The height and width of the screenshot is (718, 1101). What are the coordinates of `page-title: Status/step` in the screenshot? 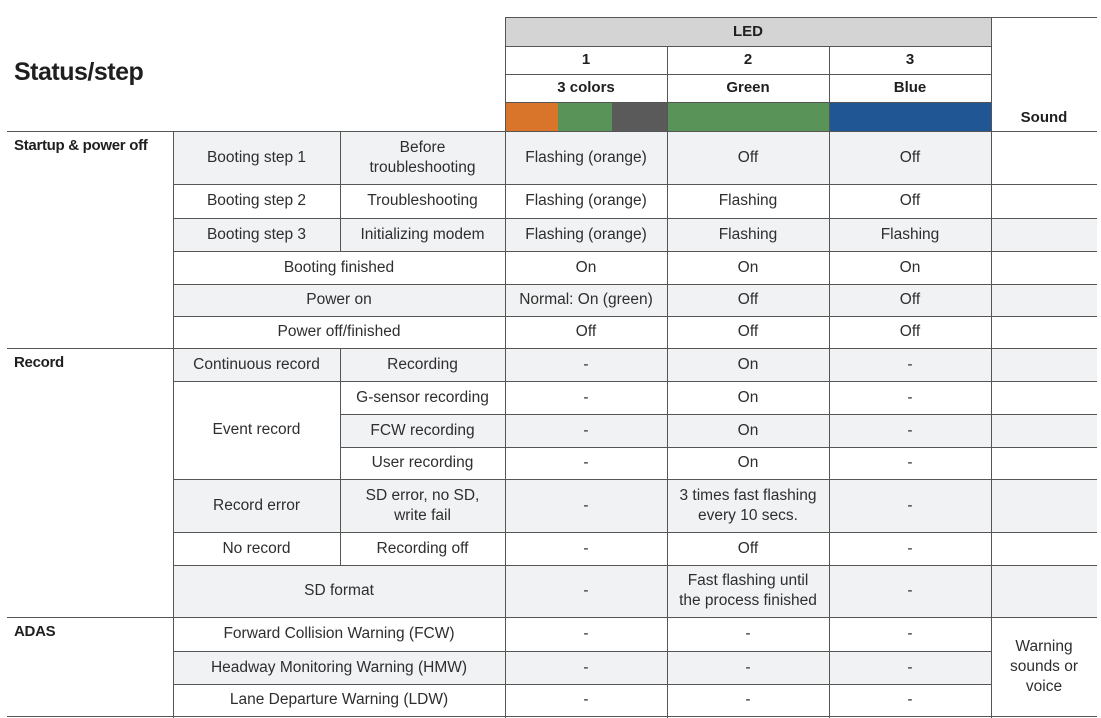 It's located at (79, 72).